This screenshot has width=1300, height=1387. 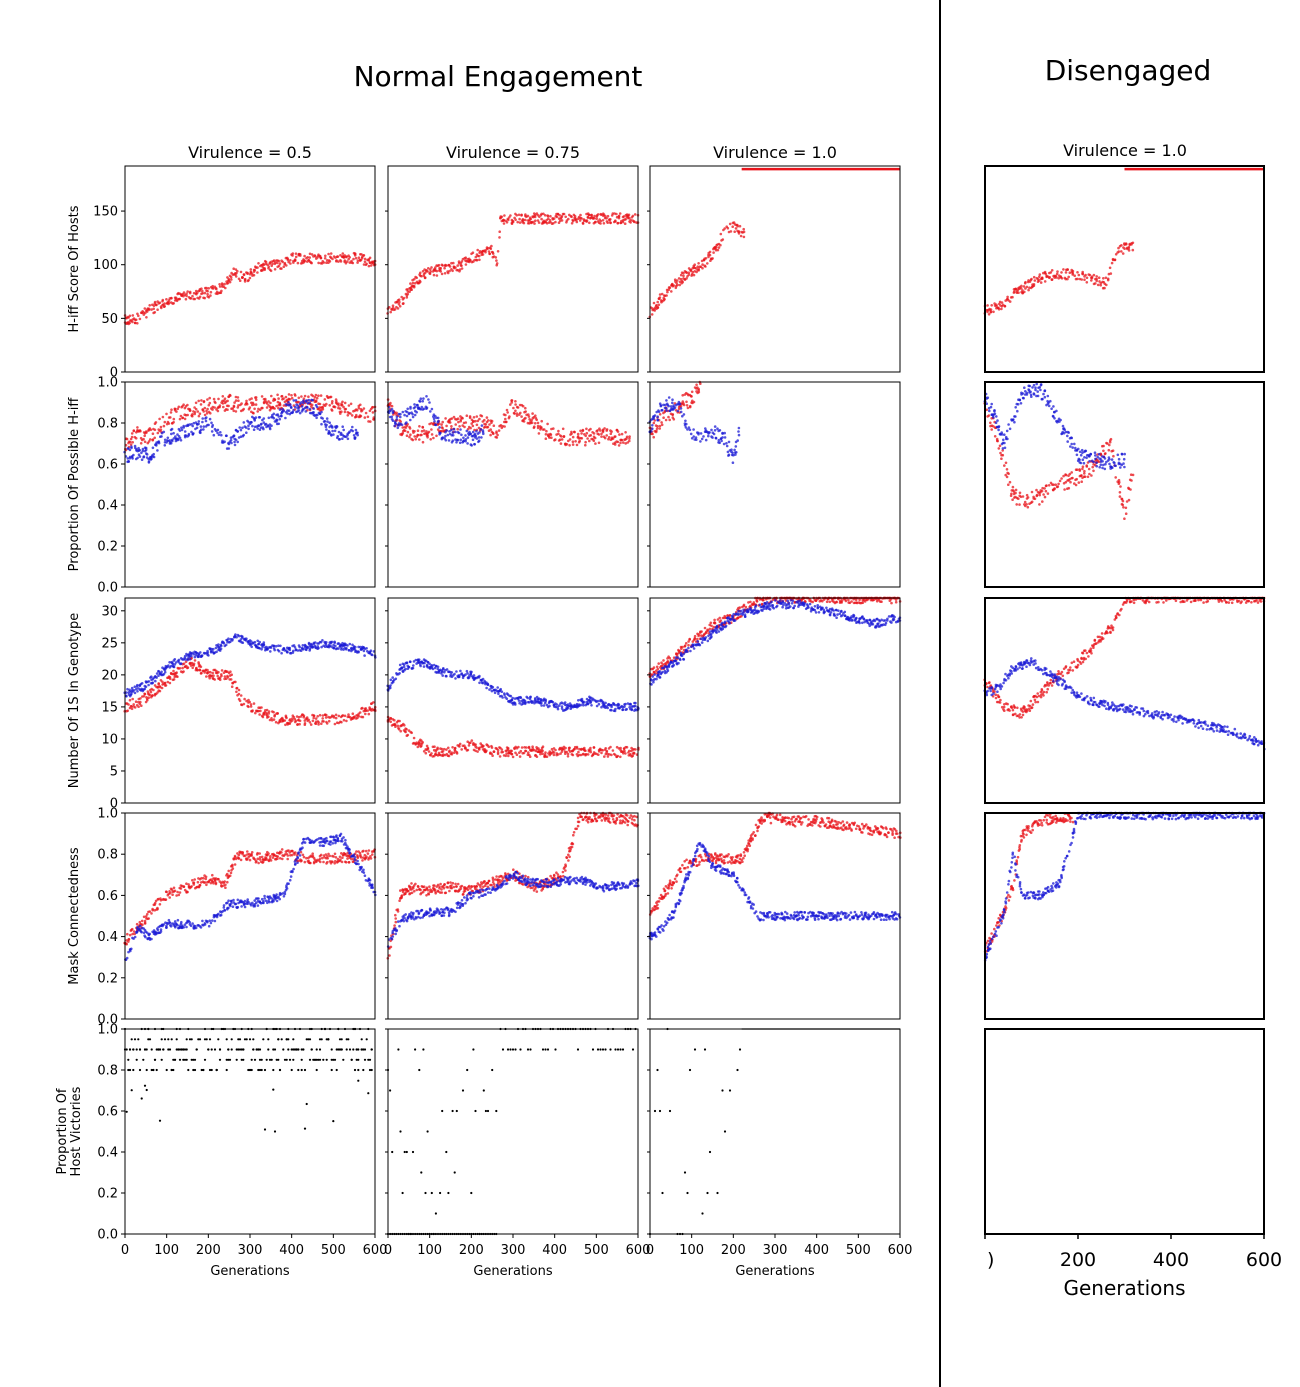 What do you see at coordinates (109, 675) in the screenshot?
I see `y-tick-label: 20` at bounding box center [109, 675].